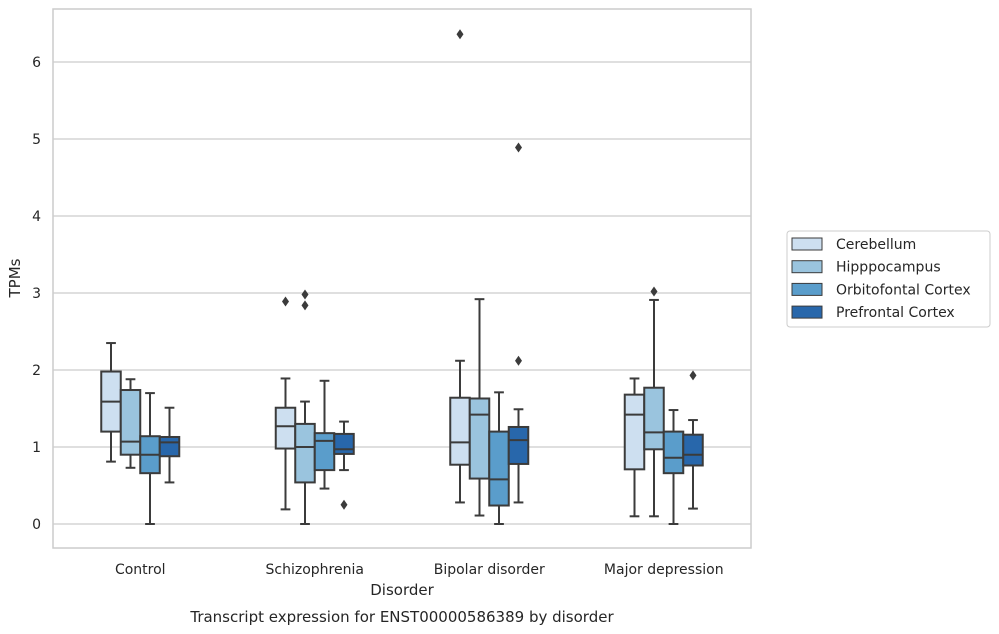 This screenshot has width=999, height=634. I want to click on legend-label: Orbitofontal Cortex, so click(903, 290).